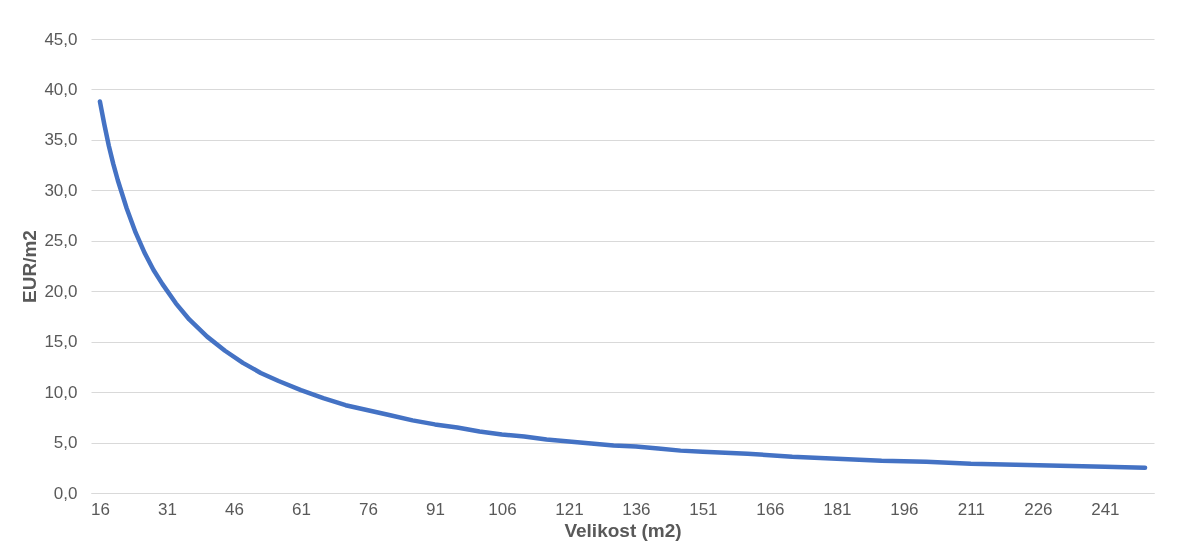  What do you see at coordinates (30, 266) in the screenshot?
I see `y-axis-title: EUR/m2` at bounding box center [30, 266].